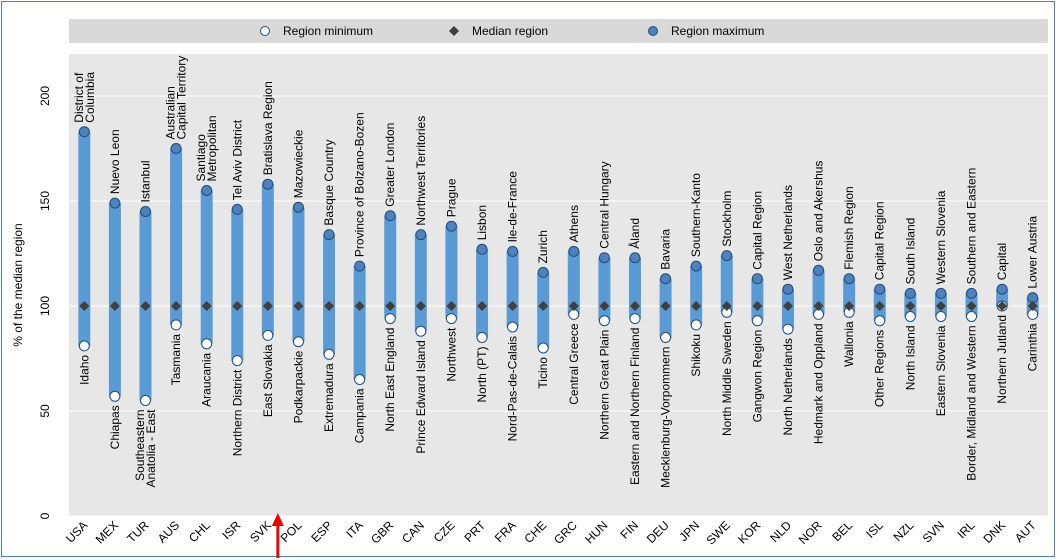 The height and width of the screenshot is (560, 1058). What do you see at coordinates (972, 293) in the screenshot?
I see `max-point-irl` at bounding box center [972, 293].